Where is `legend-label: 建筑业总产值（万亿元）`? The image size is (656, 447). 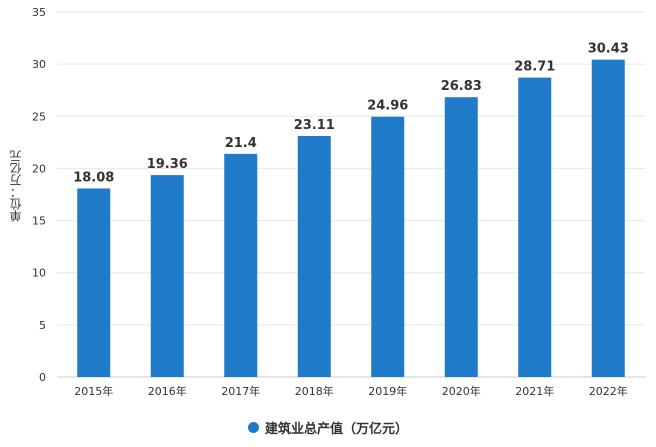 legend-label: 建筑业总产值（万亿元） is located at coordinates (336, 429).